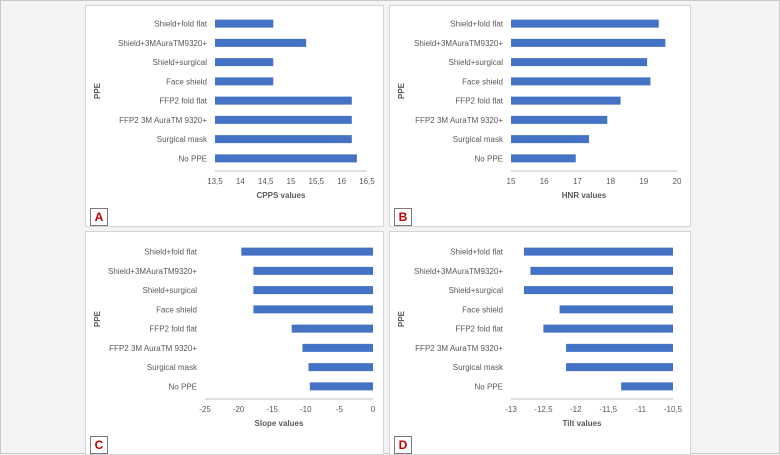 The image size is (780, 455). What do you see at coordinates (272, 409) in the screenshot?
I see `x-tick-label: -15` at bounding box center [272, 409].